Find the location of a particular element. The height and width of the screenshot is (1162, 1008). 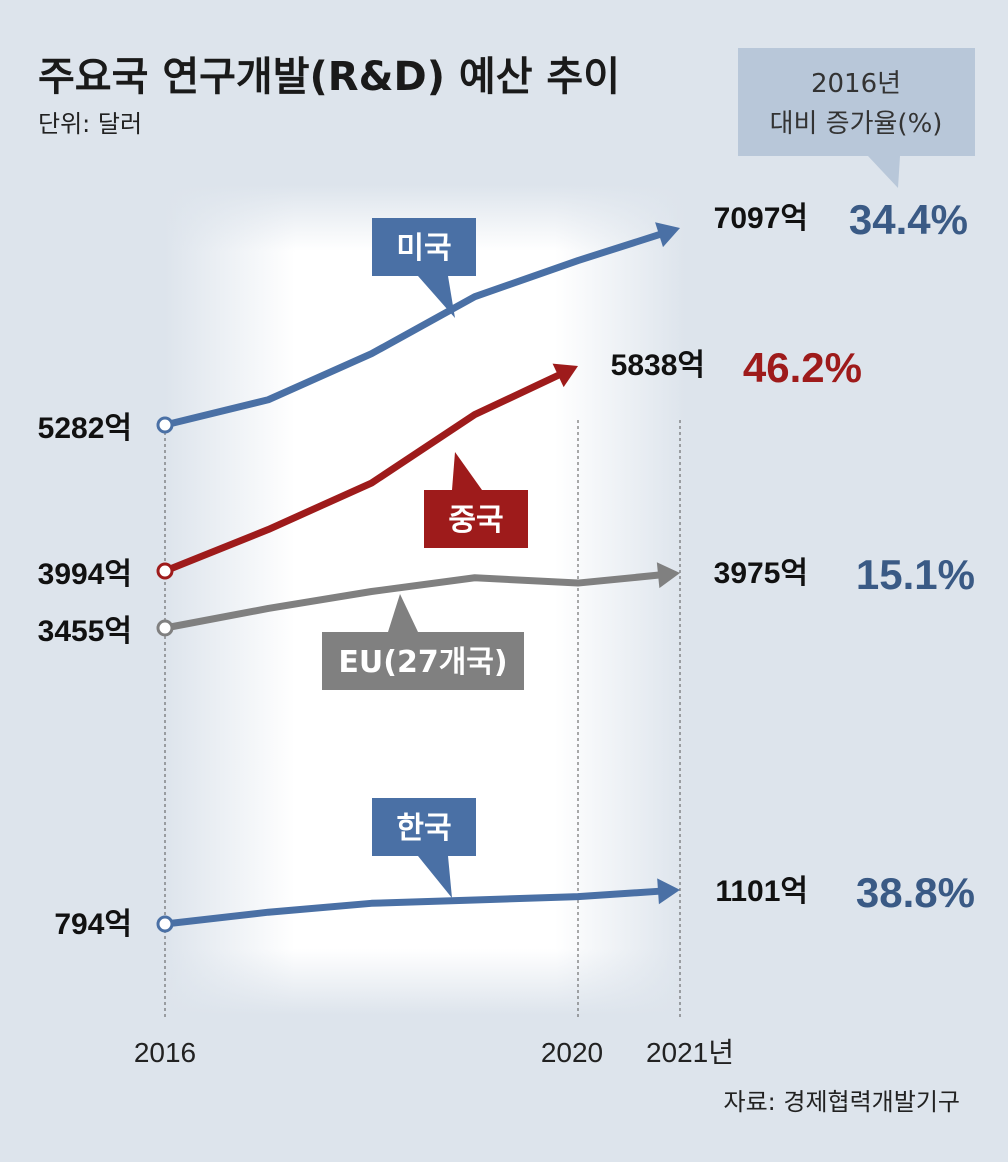

series-start-point-usa is located at coordinates (165, 425).